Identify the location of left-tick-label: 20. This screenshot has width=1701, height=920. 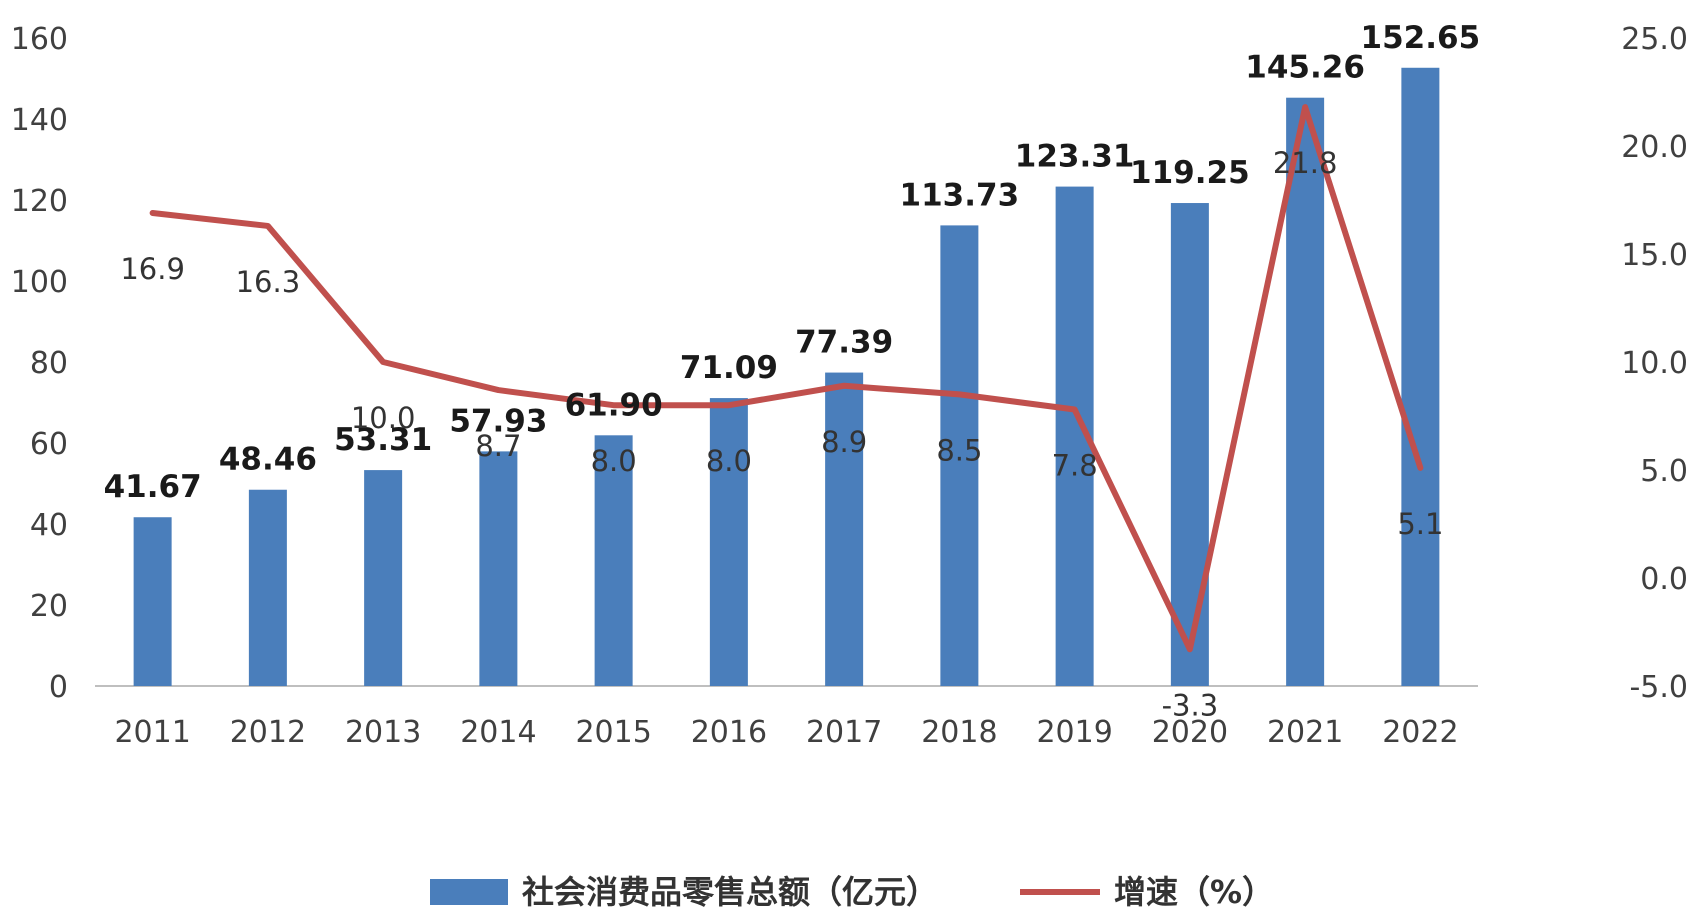
(49, 606).